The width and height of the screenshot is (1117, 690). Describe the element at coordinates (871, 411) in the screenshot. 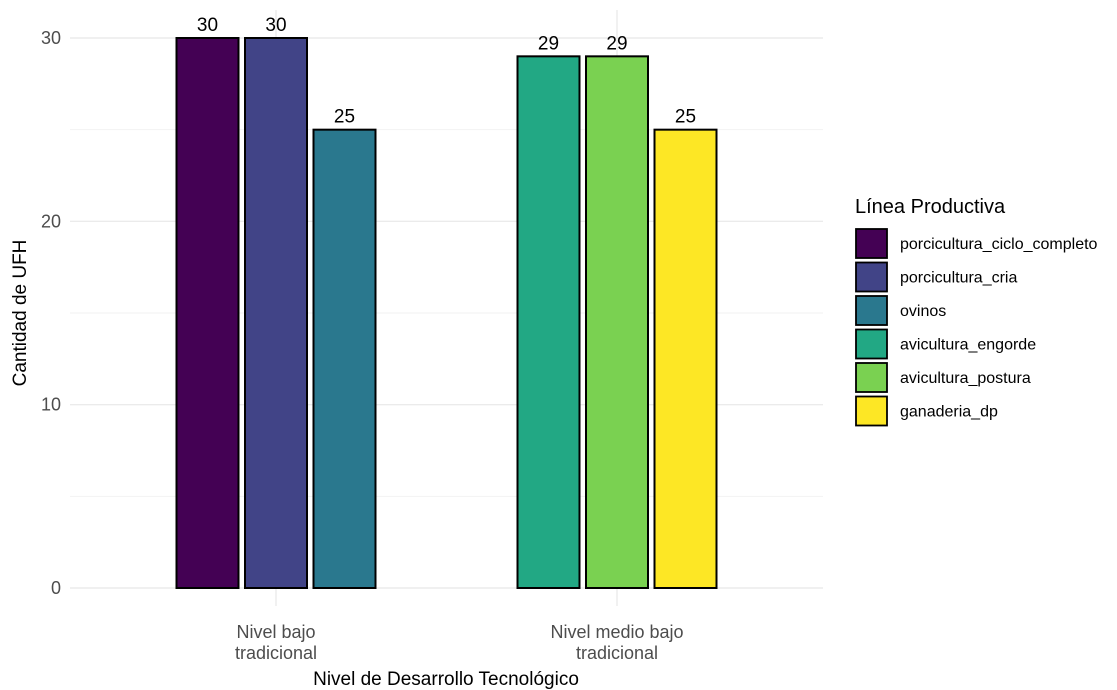

I see `legend-swatch-ganaderia_dp` at that location.